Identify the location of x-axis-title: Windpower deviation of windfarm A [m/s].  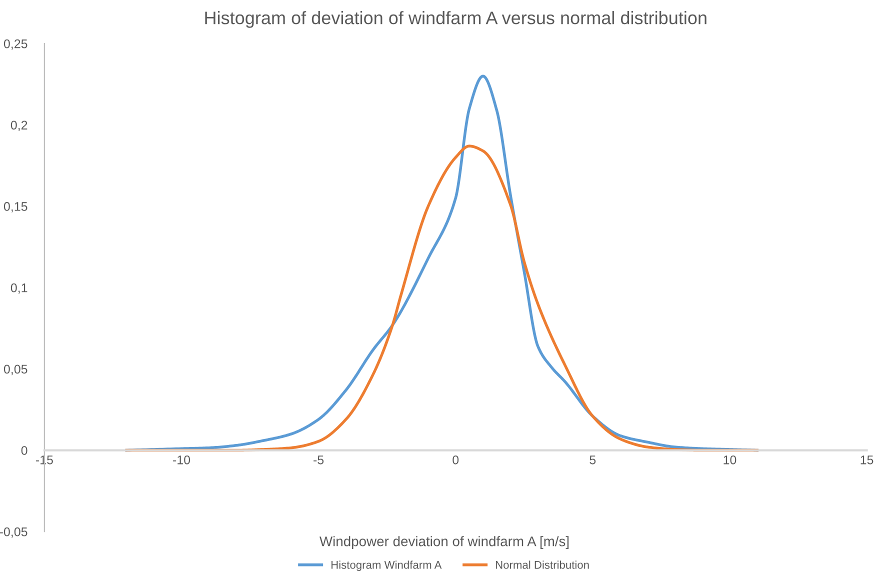
(444, 543).